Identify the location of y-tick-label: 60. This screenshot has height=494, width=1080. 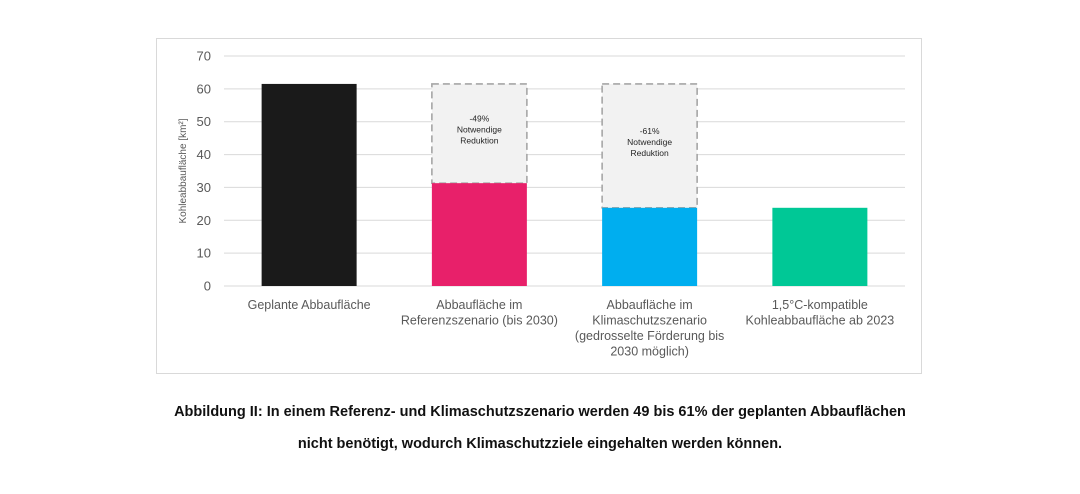
(204, 88).